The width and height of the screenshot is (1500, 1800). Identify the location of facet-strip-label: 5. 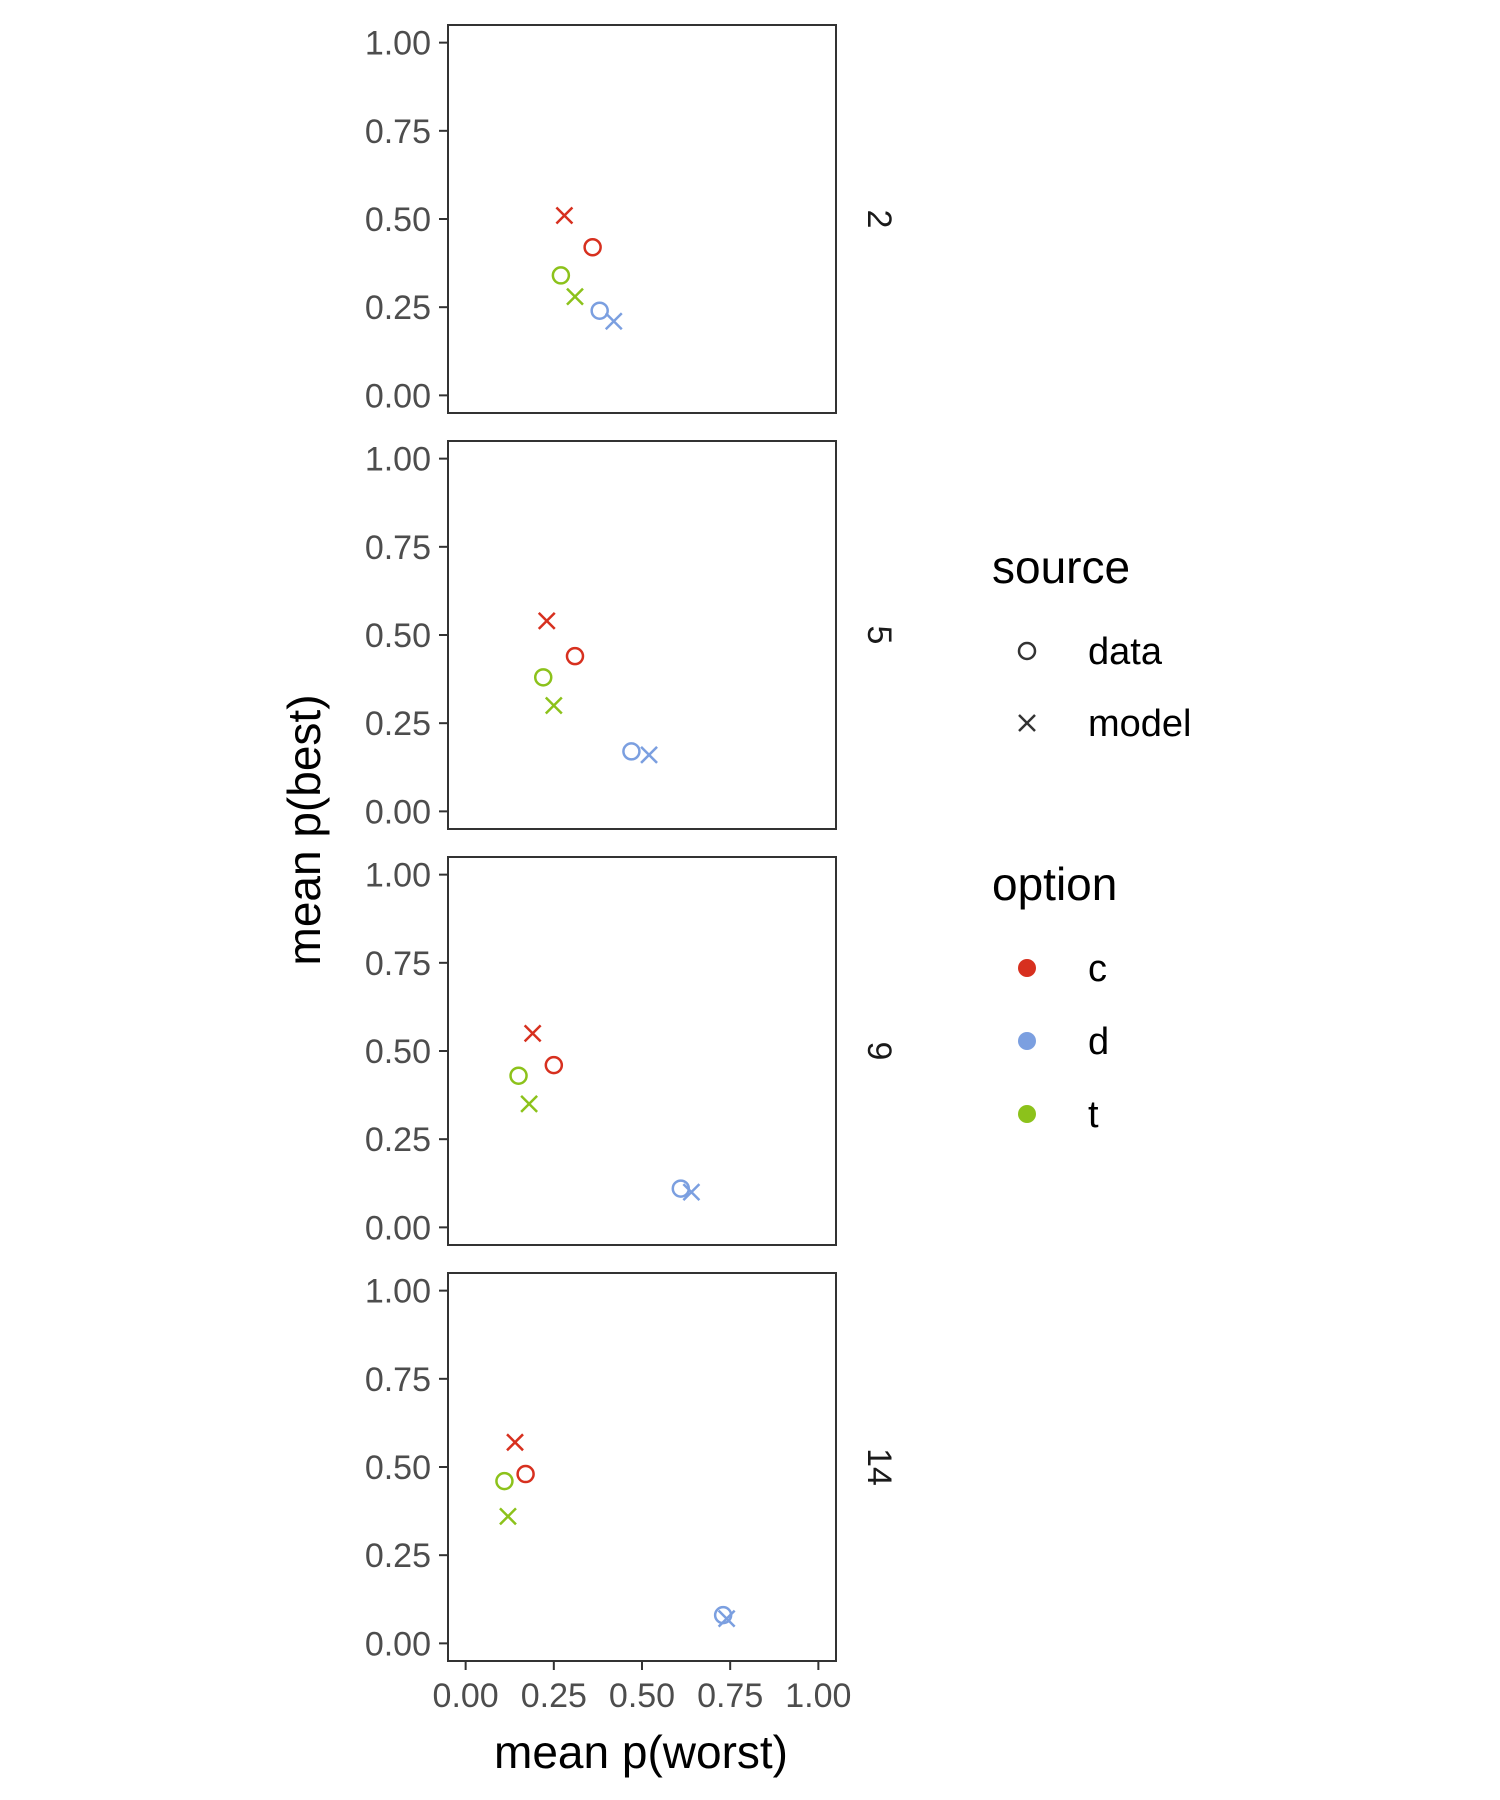
(879, 635).